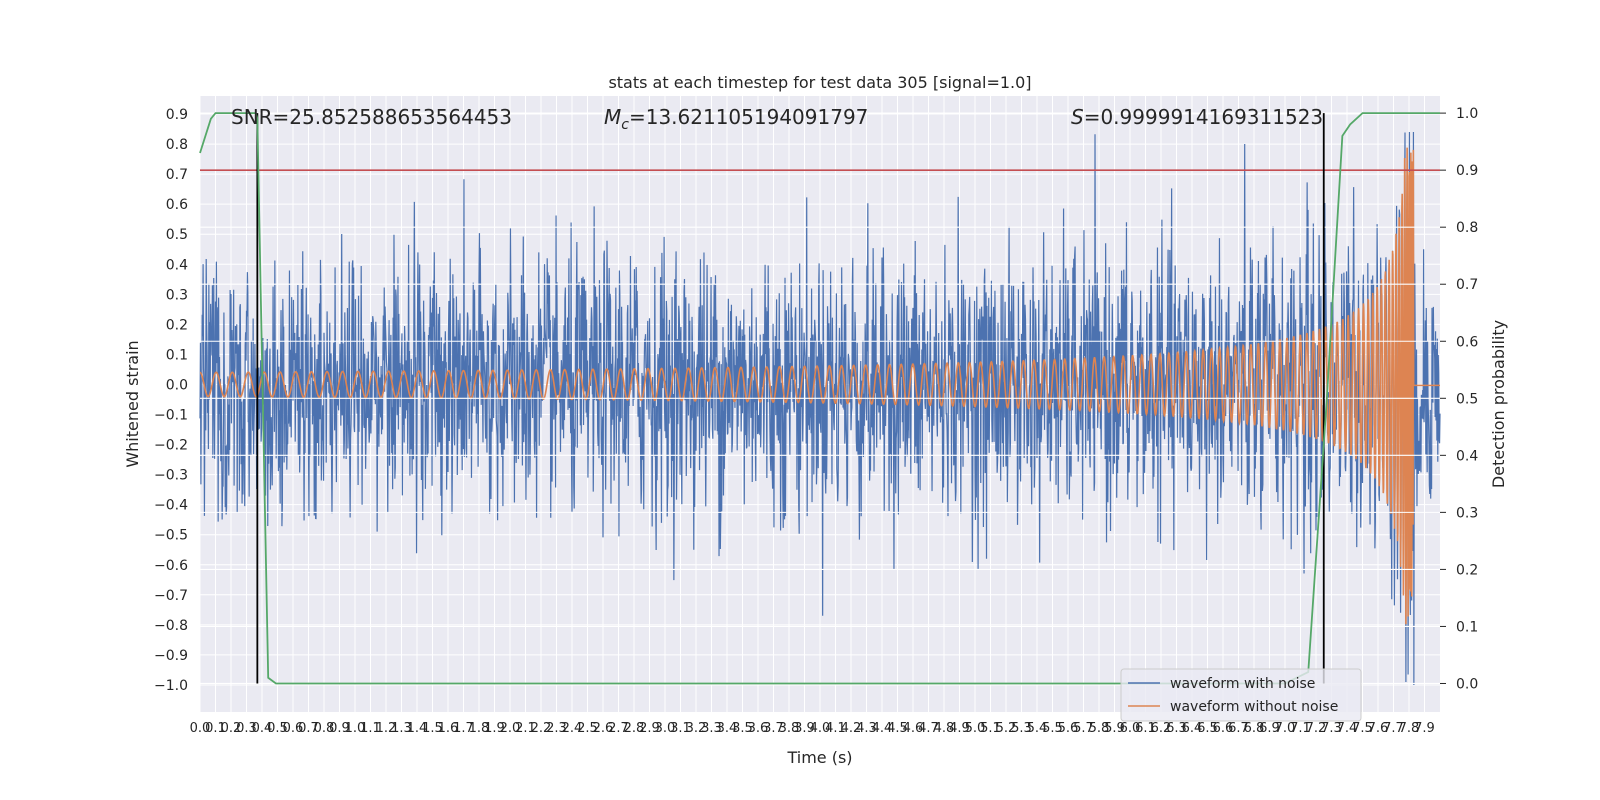  What do you see at coordinates (804, 728) in the screenshot?
I see `x-tick-label: 3.9` at bounding box center [804, 728].